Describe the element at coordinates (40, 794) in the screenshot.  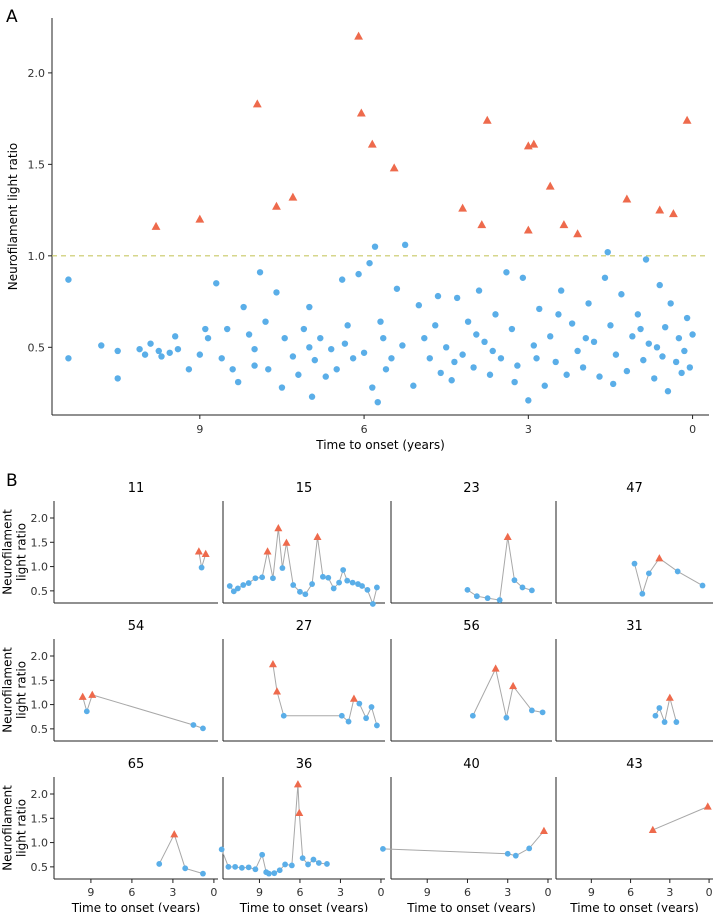
I see `facet-y-tick-label: 2.0` at that location.